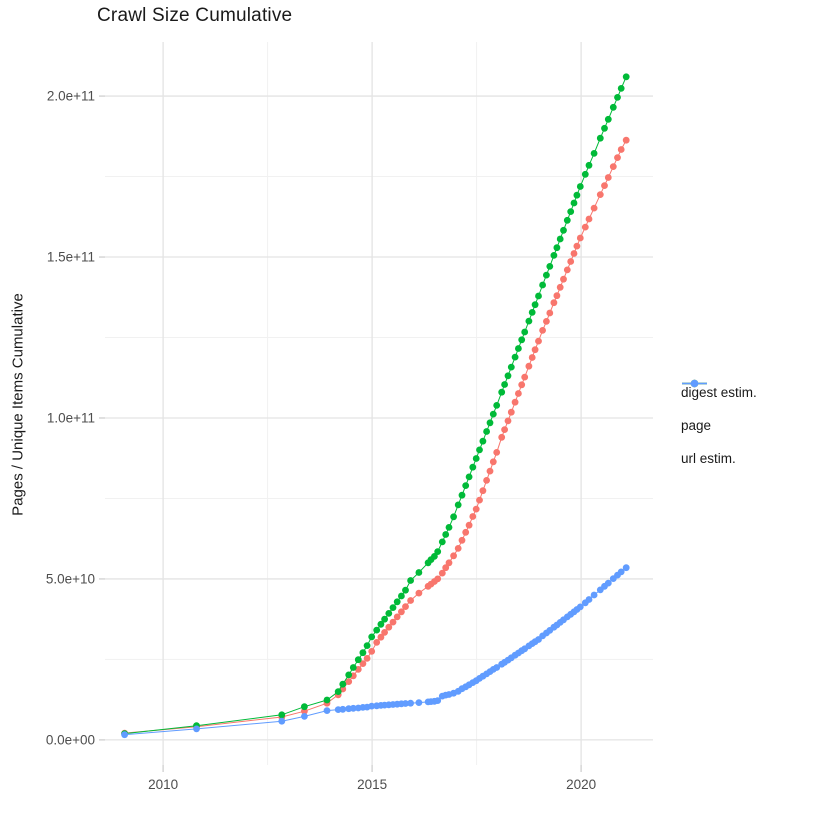 This screenshot has height=827, width=826. I want to click on legend-label-page: page, so click(696, 425).